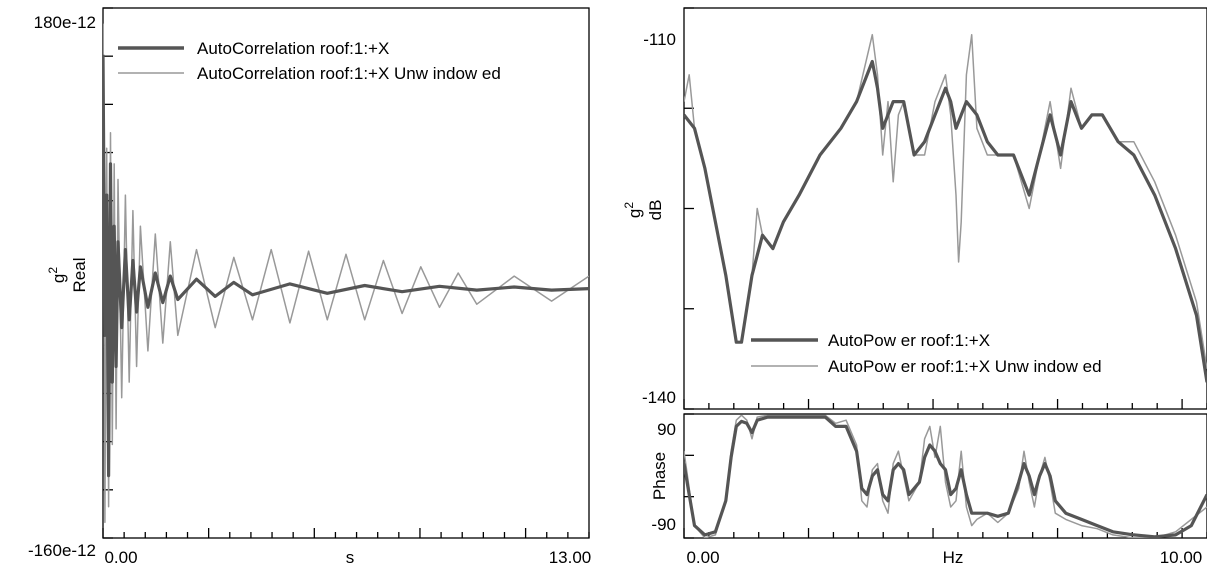  Describe the element at coordinates (293, 48) in the screenshot. I see `time-legend-label-0: AutoCorrelation roof:1:+X` at that location.